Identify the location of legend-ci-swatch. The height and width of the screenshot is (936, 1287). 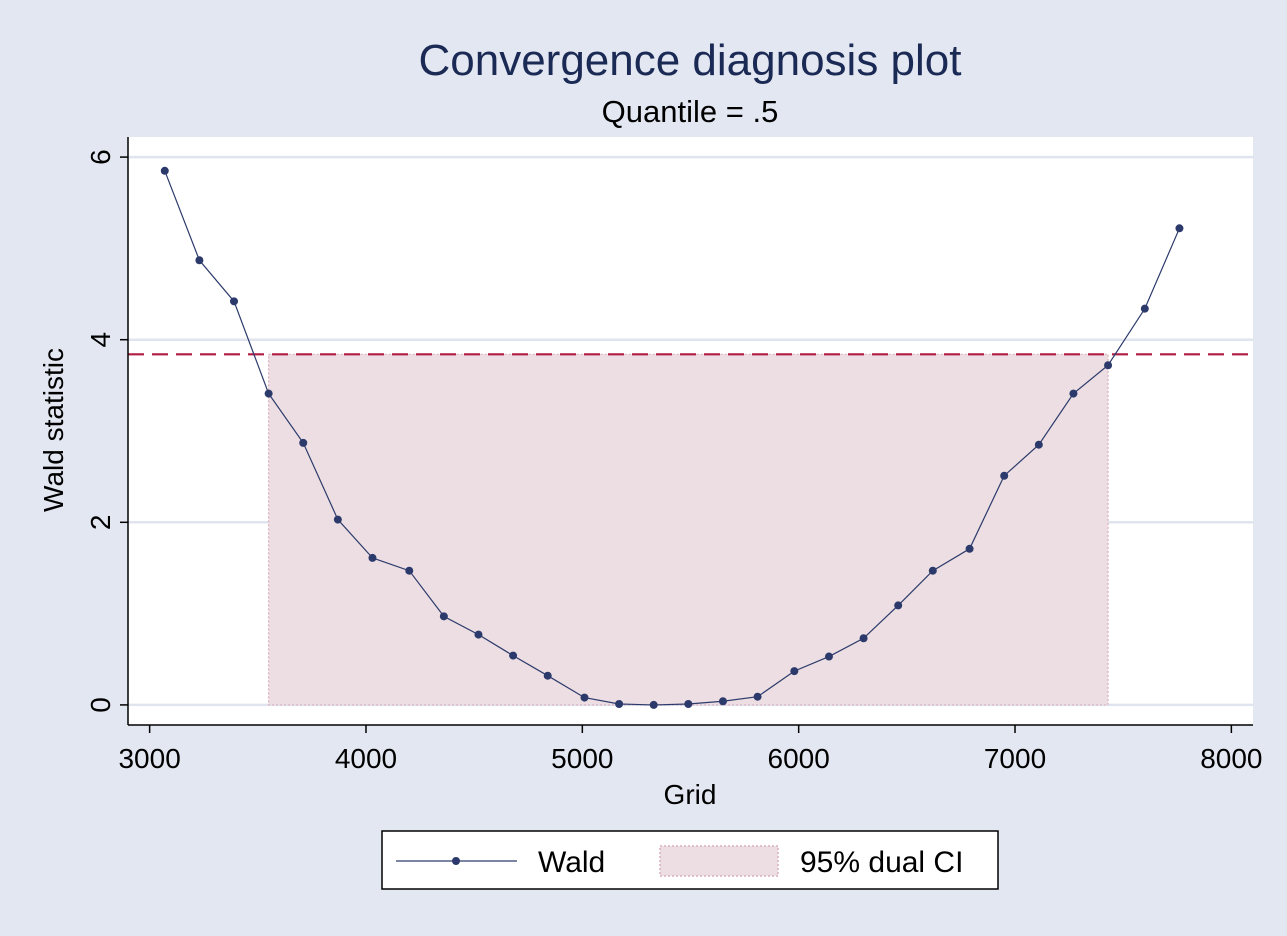
(719, 861).